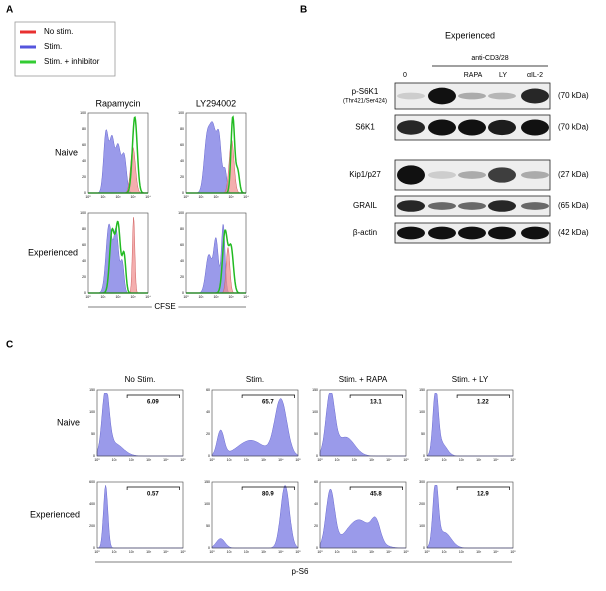 The image size is (606, 591). Describe the element at coordinates (66, 152) in the screenshot. I see `row-label: Naive` at that location.